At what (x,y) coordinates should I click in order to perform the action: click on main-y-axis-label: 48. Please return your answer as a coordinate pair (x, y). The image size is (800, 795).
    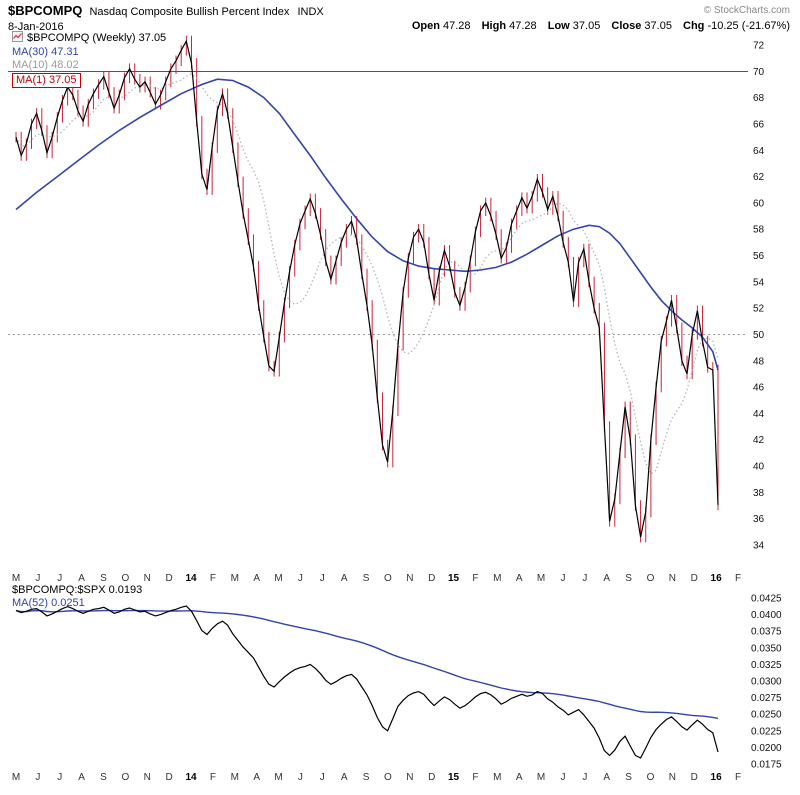
    Looking at the image, I should click on (759, 361).